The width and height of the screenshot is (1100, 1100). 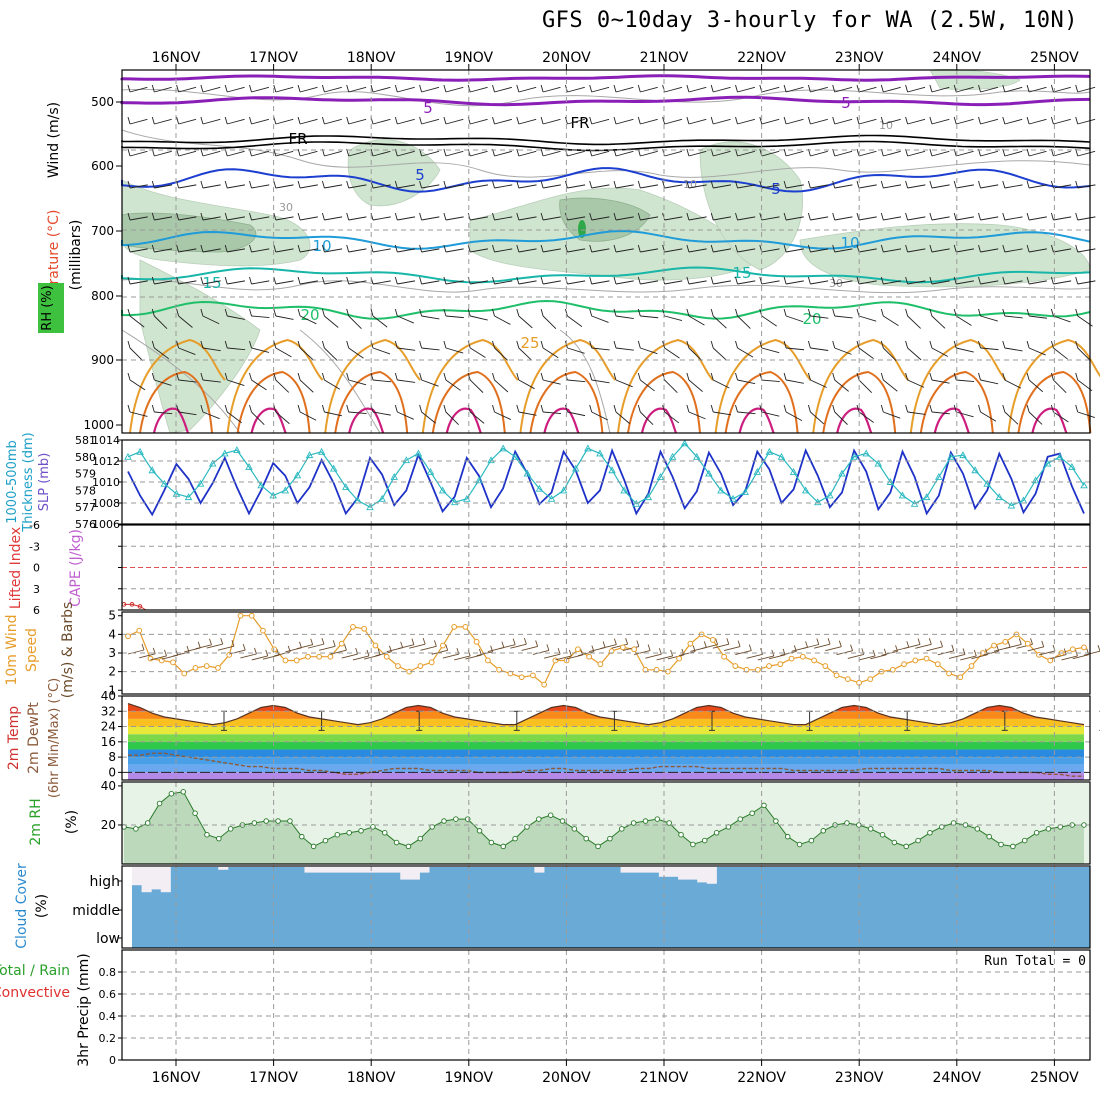 What do you see at coordinates (606, 823) in the screenshot?
I see `panel-frame-rh2m` at bounding box center [606, 823].